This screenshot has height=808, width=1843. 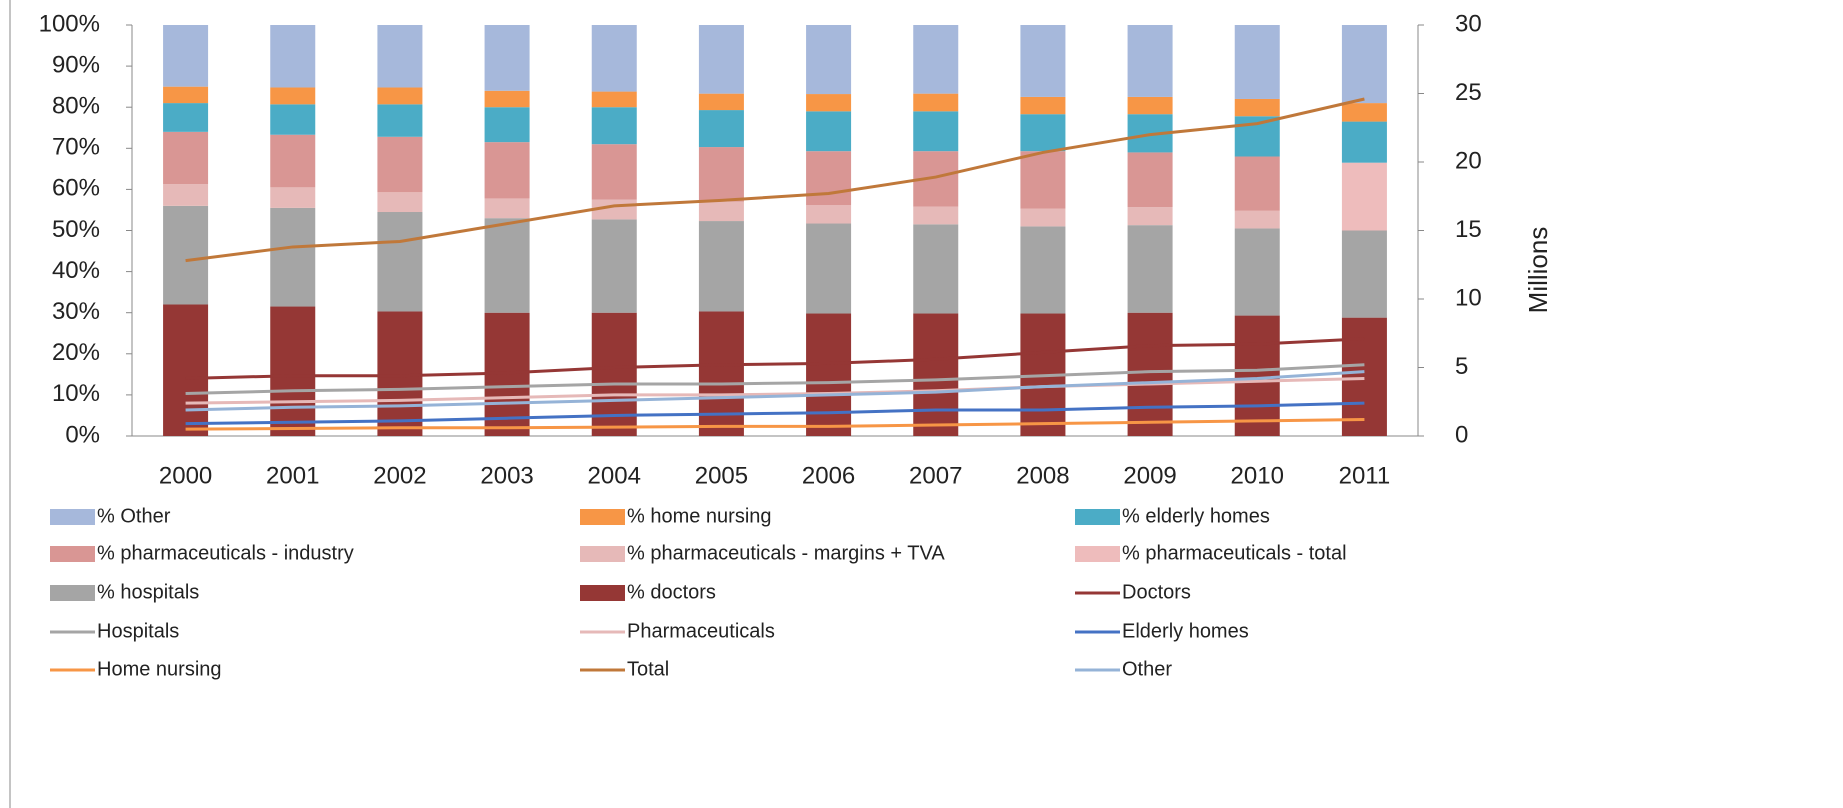 What do you see at coordinates (1234, 553) in the screenshot?
I see `legend-label: % pharmaceuticals - total` at bounding box center [1234, 553].